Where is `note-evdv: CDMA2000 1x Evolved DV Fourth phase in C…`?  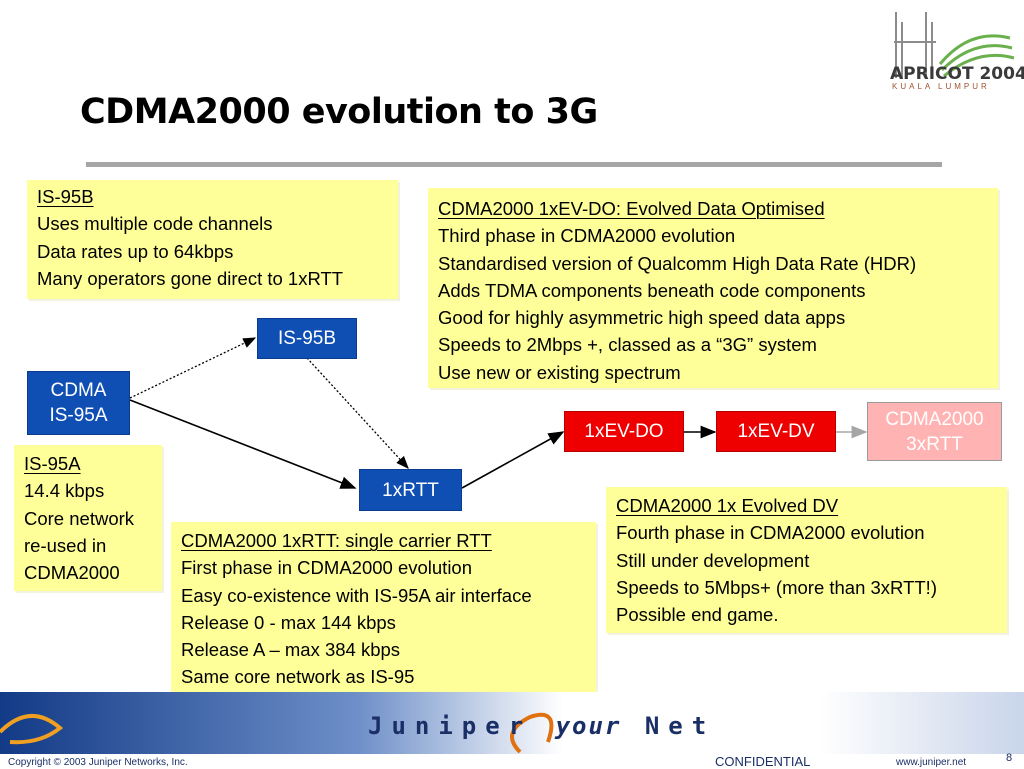
note-evdv: CDMA2000 1x Evolved DV Fourth phase in C… is located at coordinates (806, 560).